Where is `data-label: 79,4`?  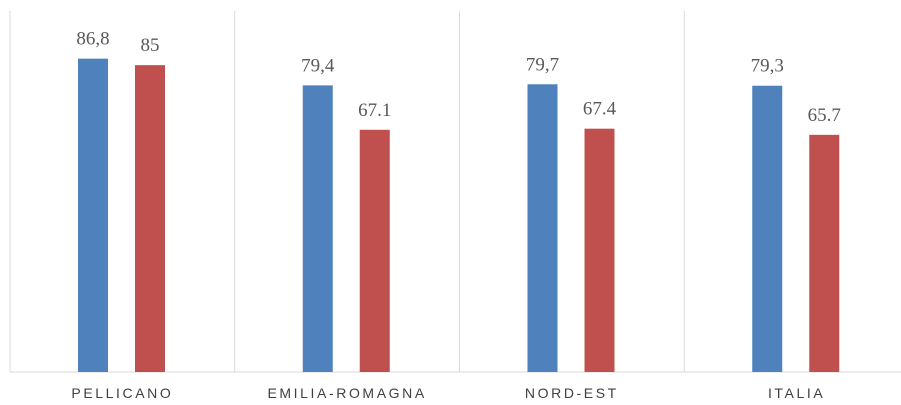
data-label: 79,4 is located at coordinates (318, 65).